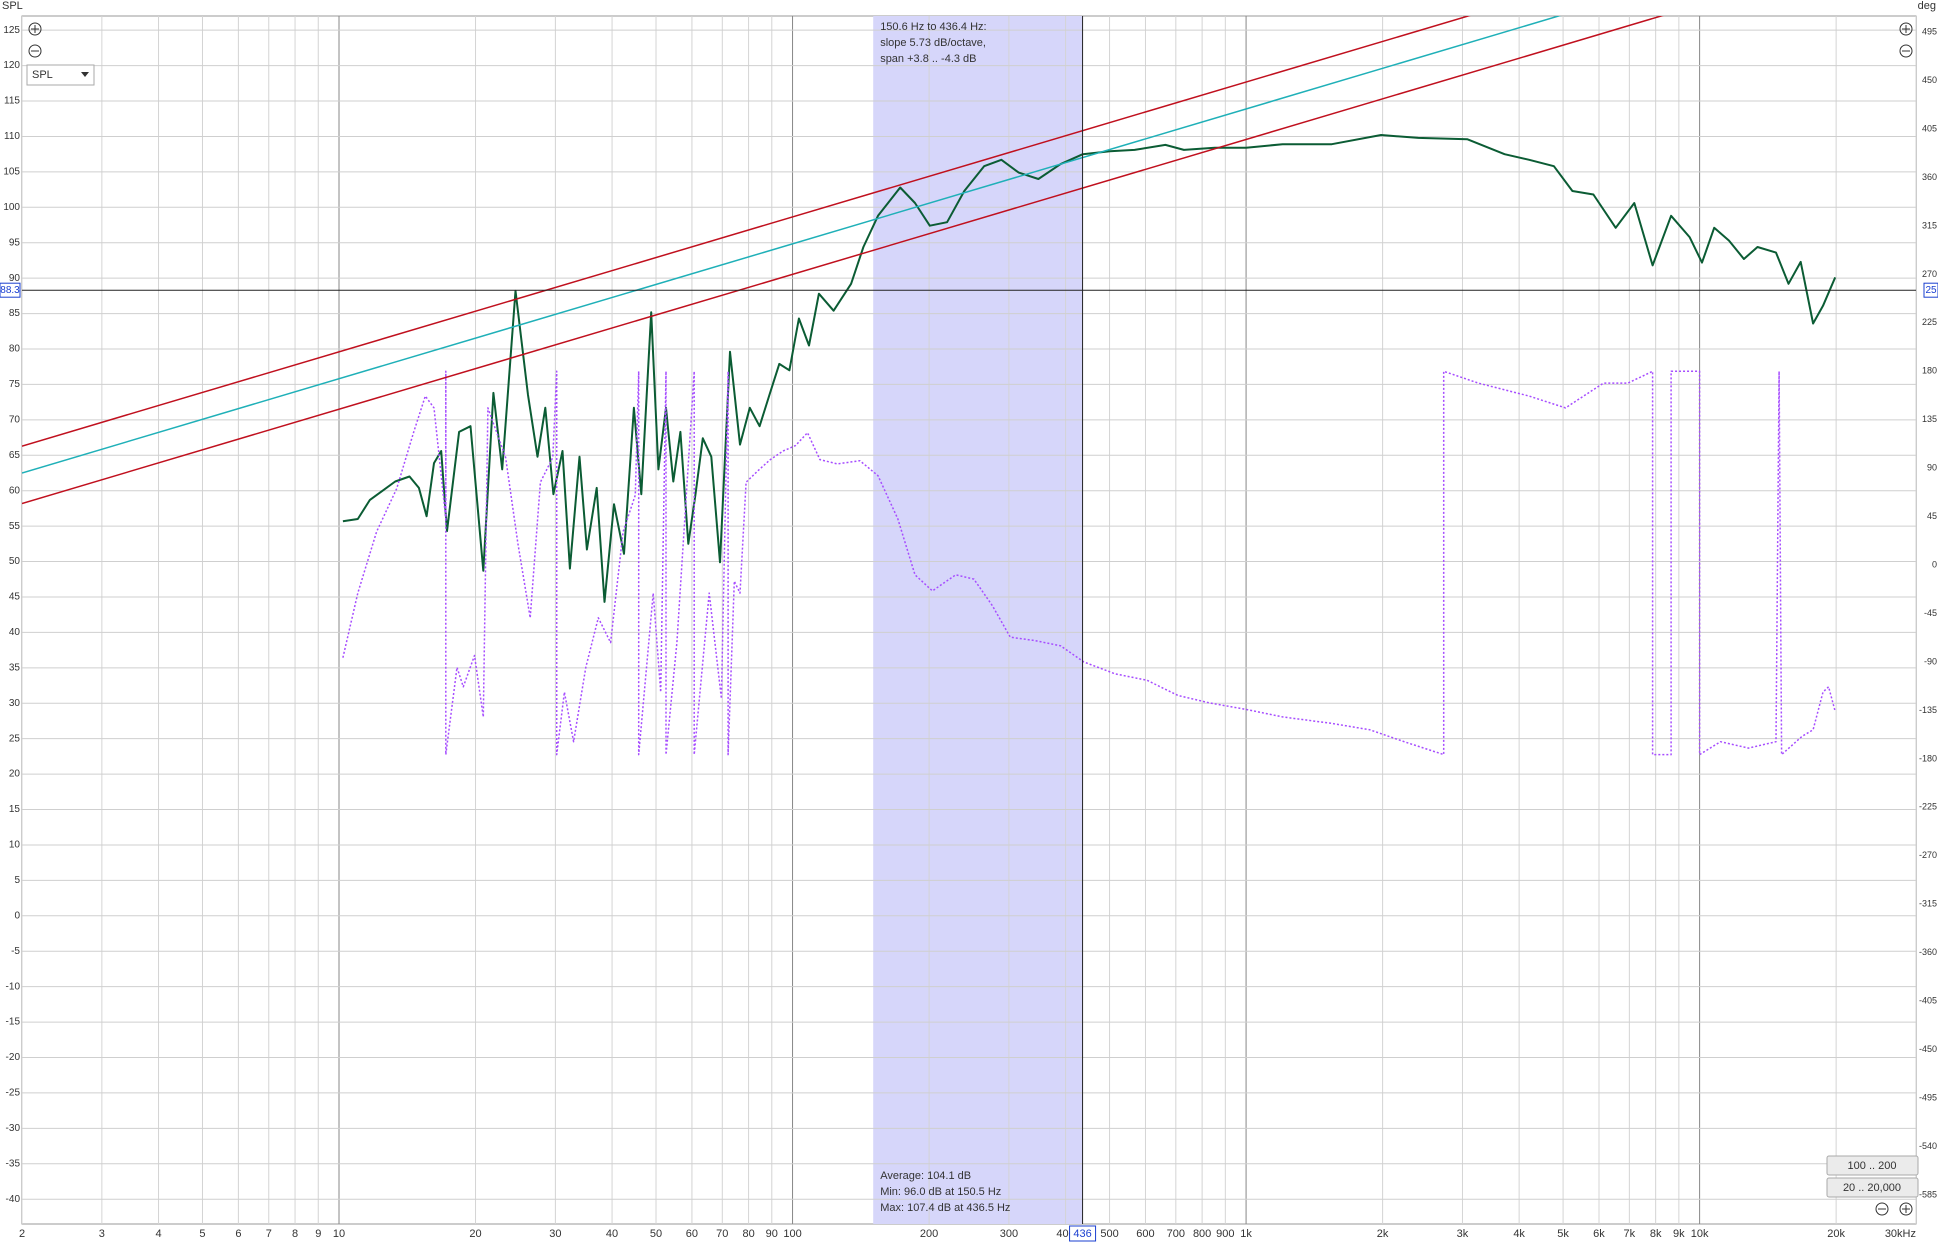 The width and height of the screenshot is (1938, 1249). I want to click on x-tick-label: 900, so click(1225, 1234).